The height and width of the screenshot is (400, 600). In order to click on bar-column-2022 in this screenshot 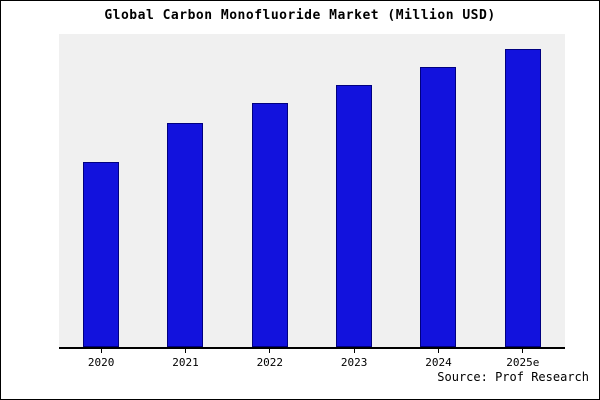, I will do `click(270, 190)`.